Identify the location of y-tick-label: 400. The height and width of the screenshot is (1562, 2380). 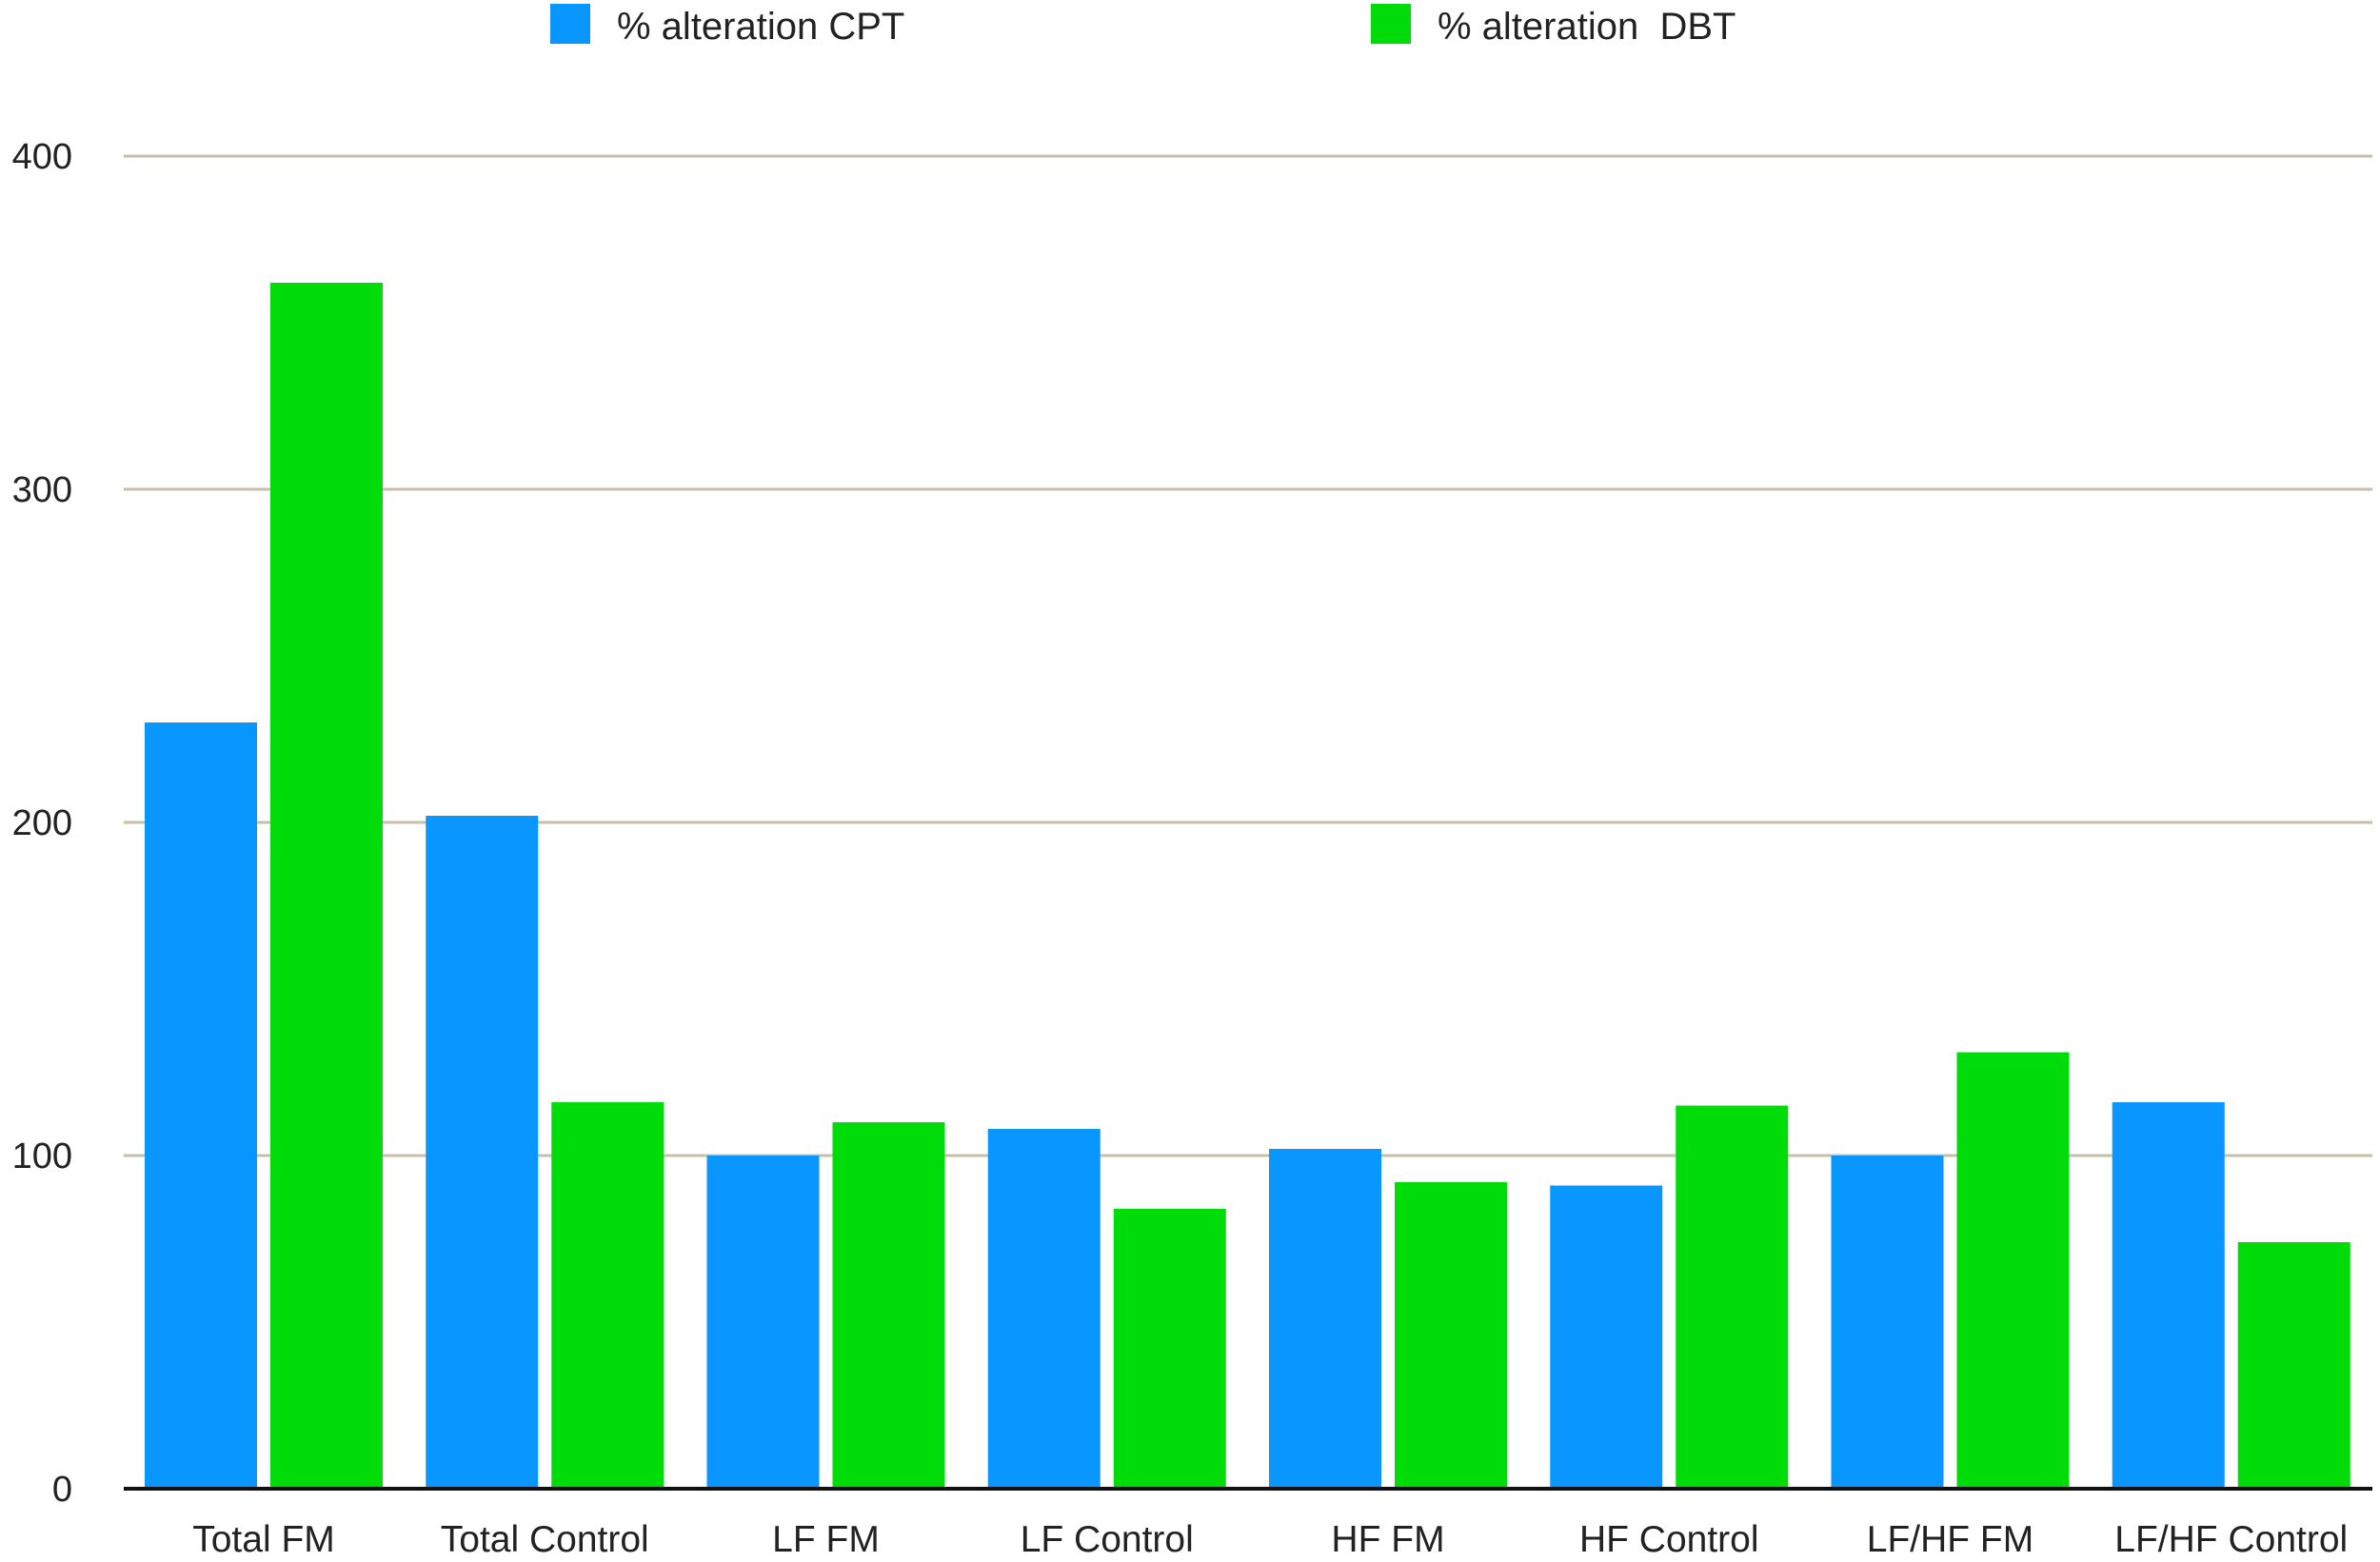
(42, 157).